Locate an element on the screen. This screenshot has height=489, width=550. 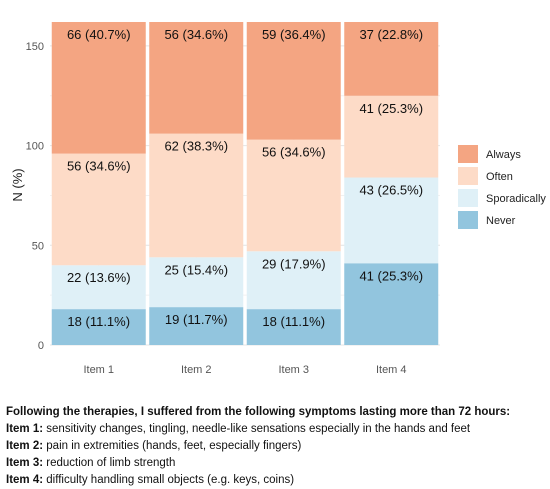
data-label: 62 (38.3%) is located at coordinates (196, 146).